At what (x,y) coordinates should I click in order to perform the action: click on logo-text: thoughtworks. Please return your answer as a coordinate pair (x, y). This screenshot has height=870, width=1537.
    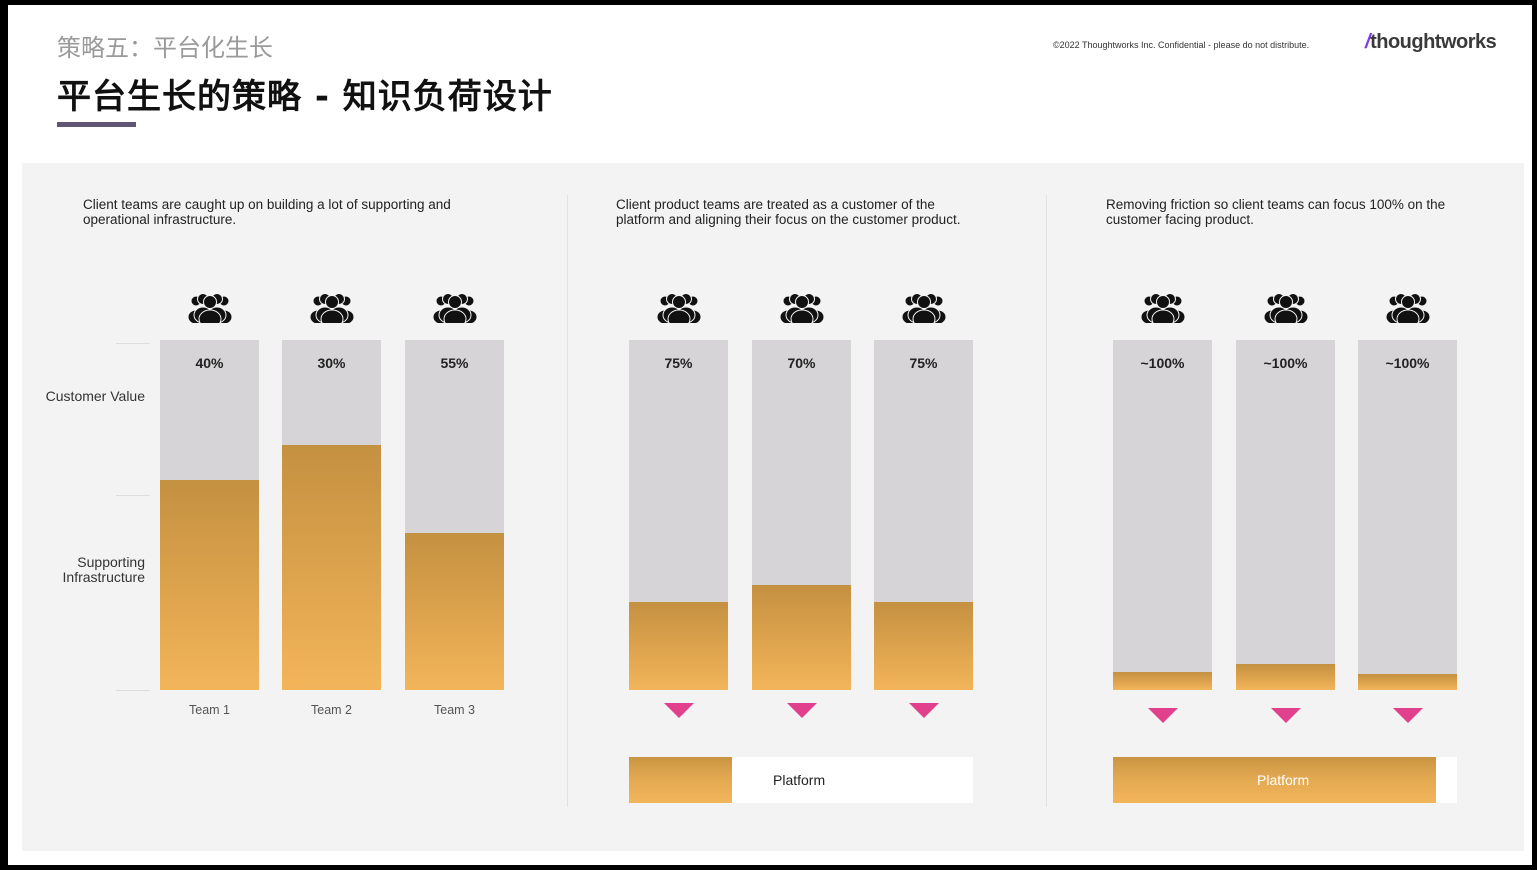
    Looking at the image, I should click on (1433, 42).